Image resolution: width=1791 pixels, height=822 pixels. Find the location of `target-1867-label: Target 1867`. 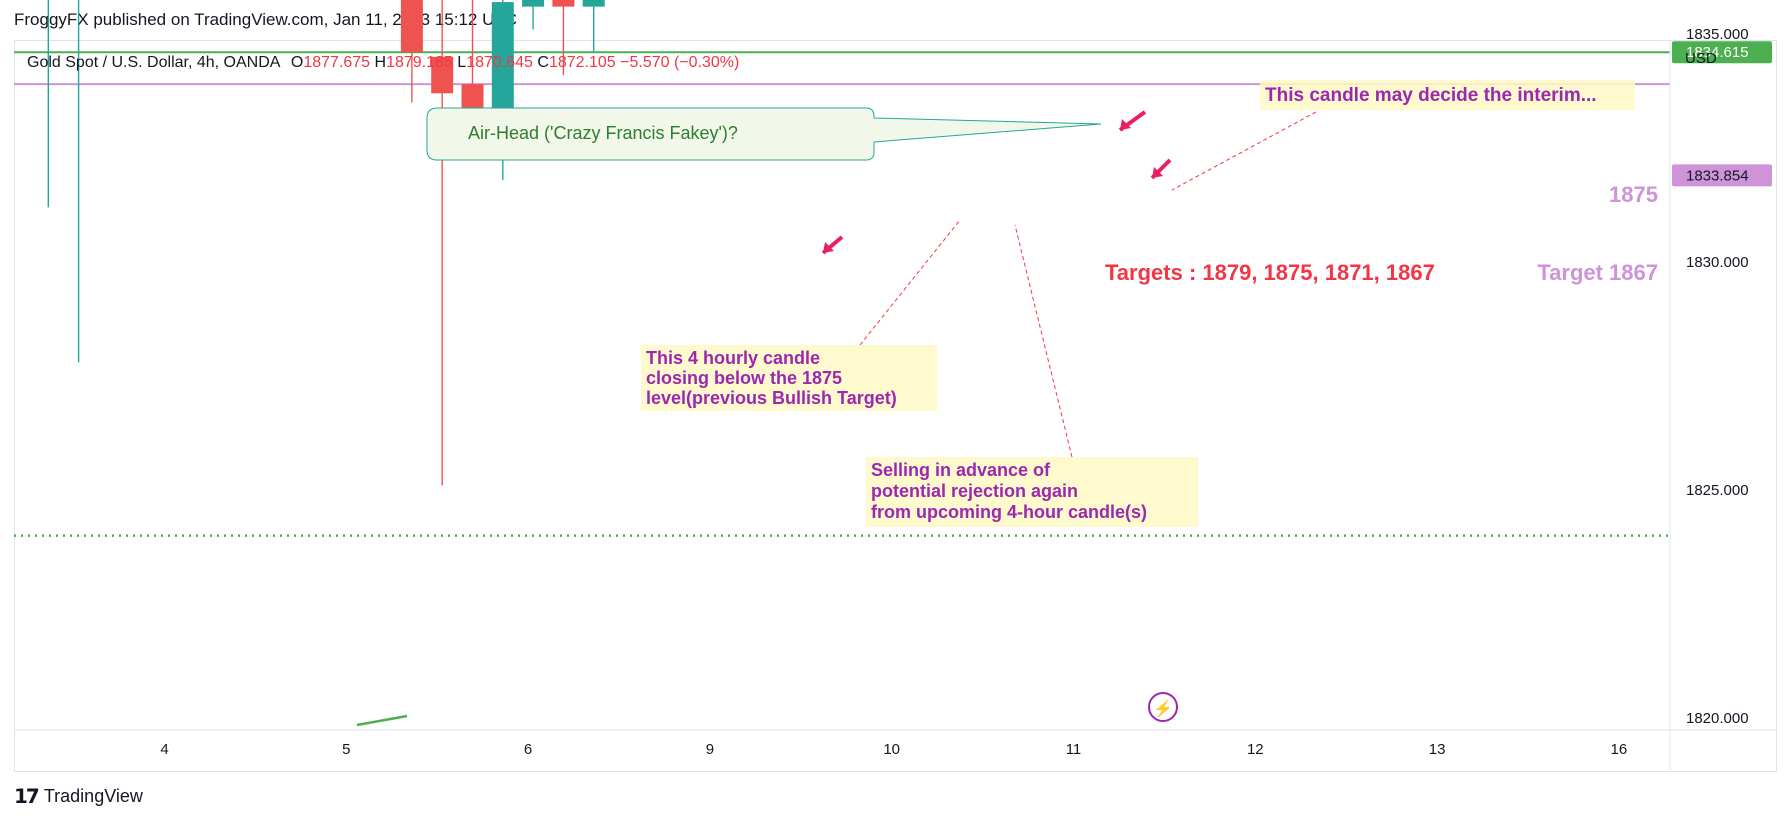

target-1867-label: Target 1867 is located at coordinates (1597, 272).